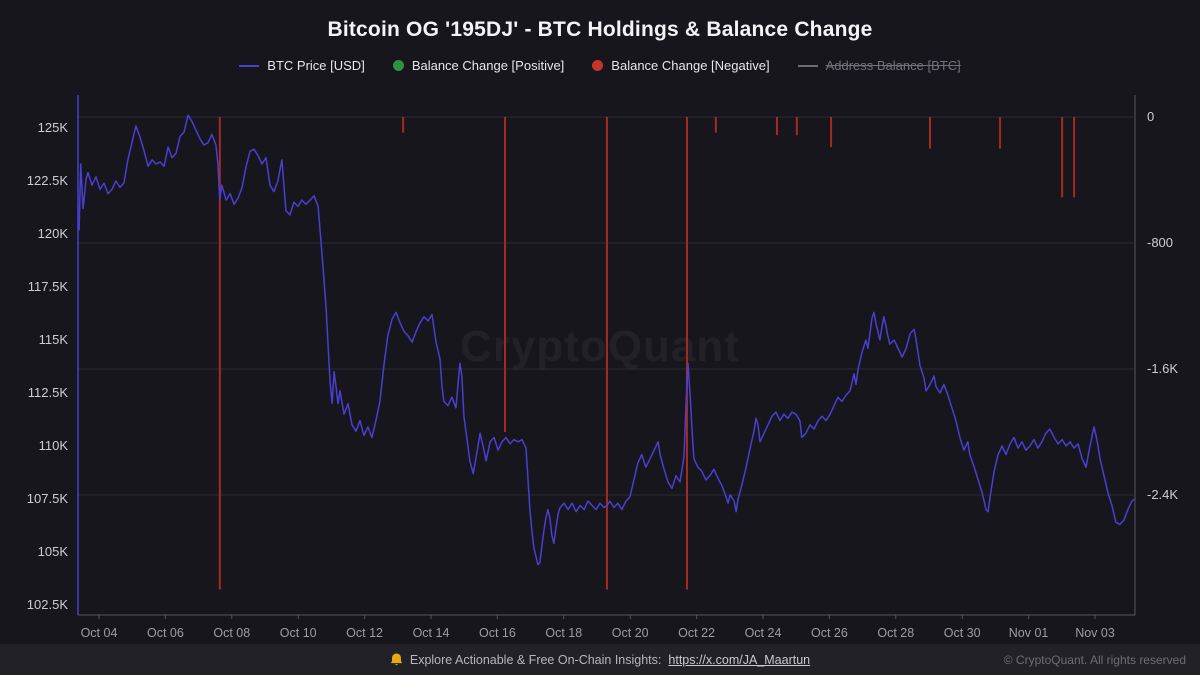 The width and height of the screenshot is (1200, 675). Describe the element at coordinates (231, 633) in the screenshot. I see `svg-text: Oct 08` at that location.